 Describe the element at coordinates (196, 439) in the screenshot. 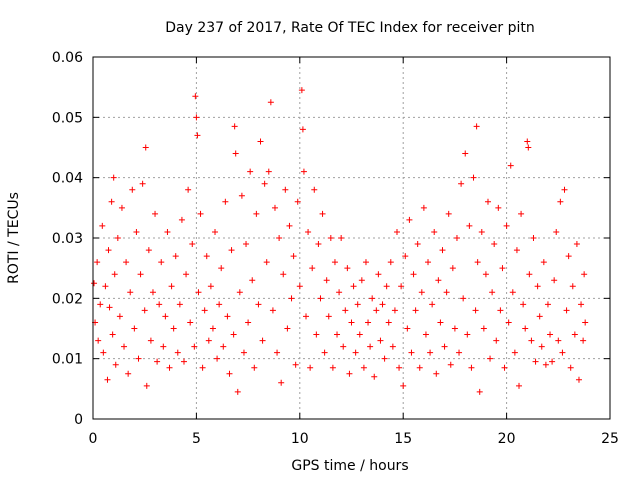

I see `x-tick-label-1: 5` at that location.